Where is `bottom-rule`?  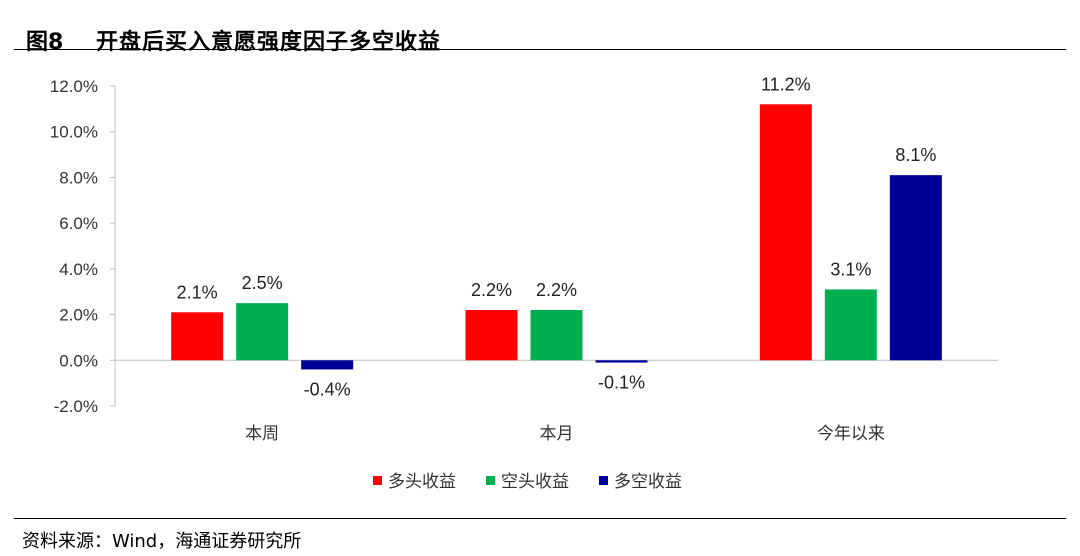 bottom-rule is located at coordinates (540, 518).